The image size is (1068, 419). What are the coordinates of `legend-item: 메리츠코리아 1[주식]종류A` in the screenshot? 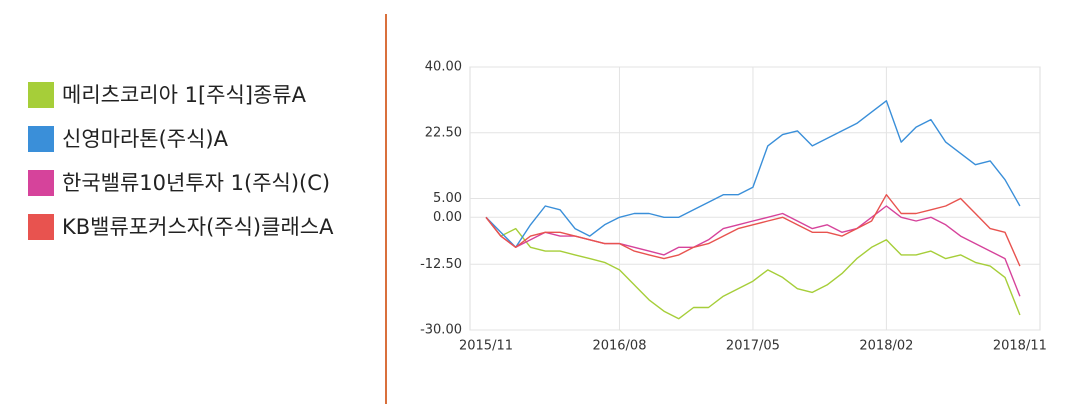 It's located at (193, 95).